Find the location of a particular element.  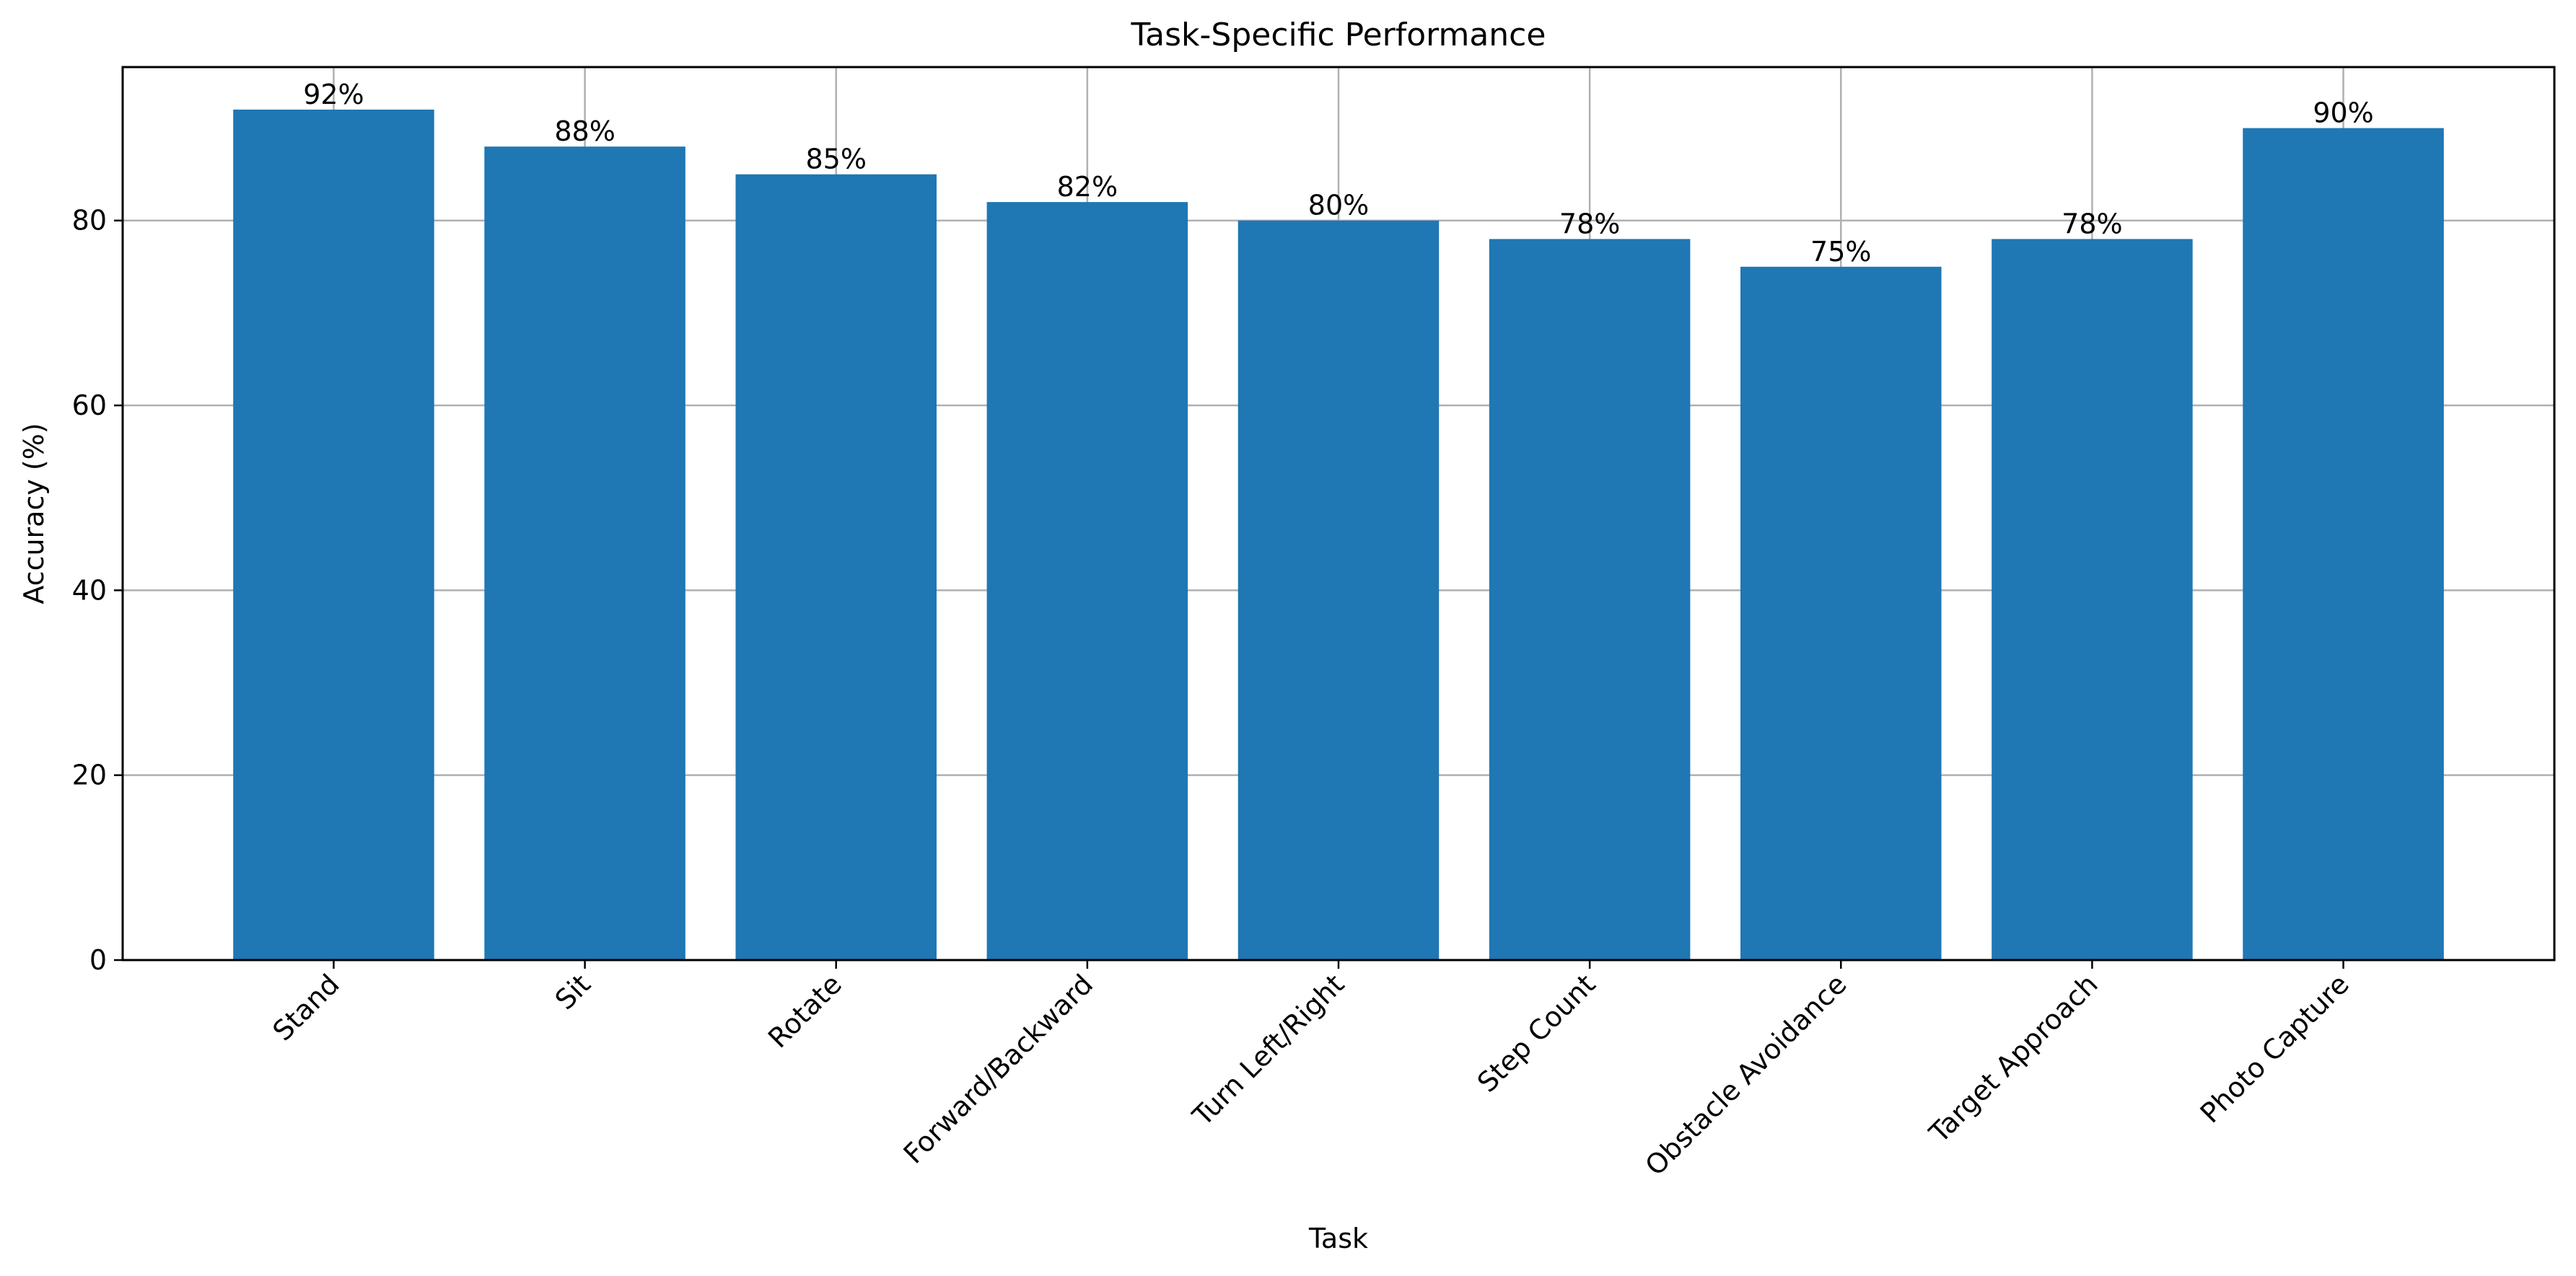

bar-value-label: 75% is located at coordinates (1841, 252).